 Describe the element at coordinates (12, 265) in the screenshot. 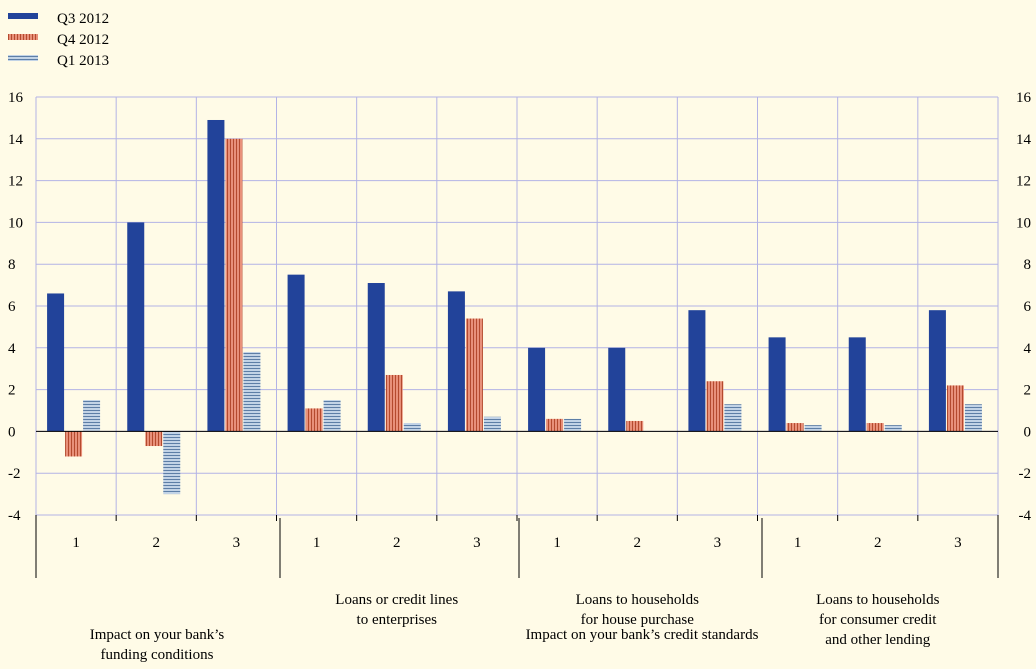

I see `y-tick-label-left: 8` at that location.